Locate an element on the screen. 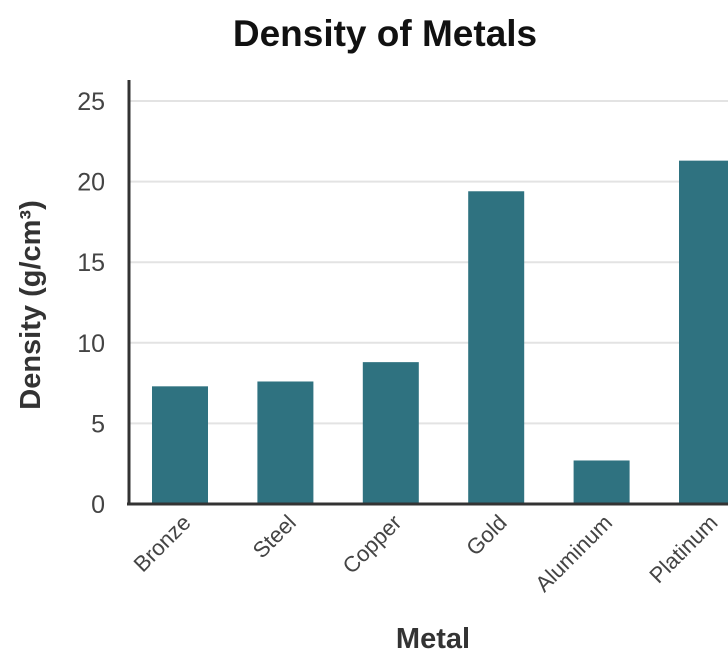 The width and height of the screenshot is (728, 658). x-tick-label-copper: Copper is located at coordinates (372, 544).